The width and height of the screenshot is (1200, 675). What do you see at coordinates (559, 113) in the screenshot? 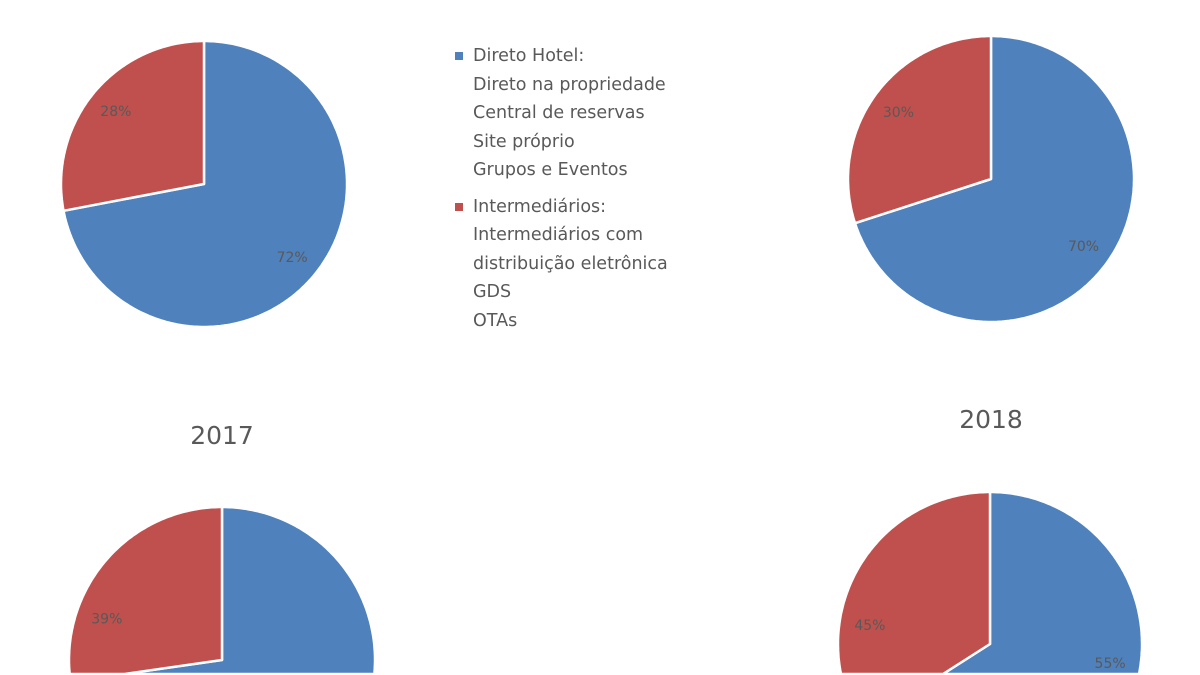
I see `legend-item: Central de reservas` at bounding box center [559, 113].